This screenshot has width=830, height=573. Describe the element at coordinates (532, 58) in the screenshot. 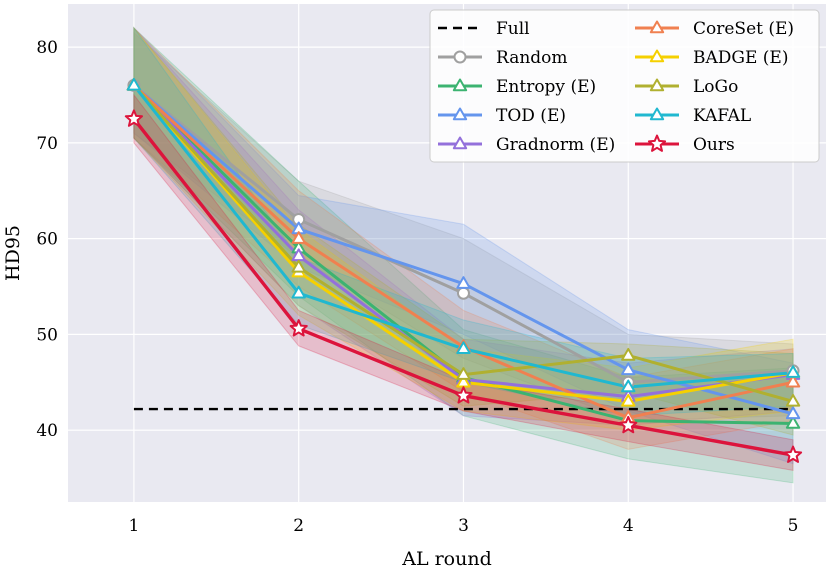

I see `legend-random-label: Random` at that location.